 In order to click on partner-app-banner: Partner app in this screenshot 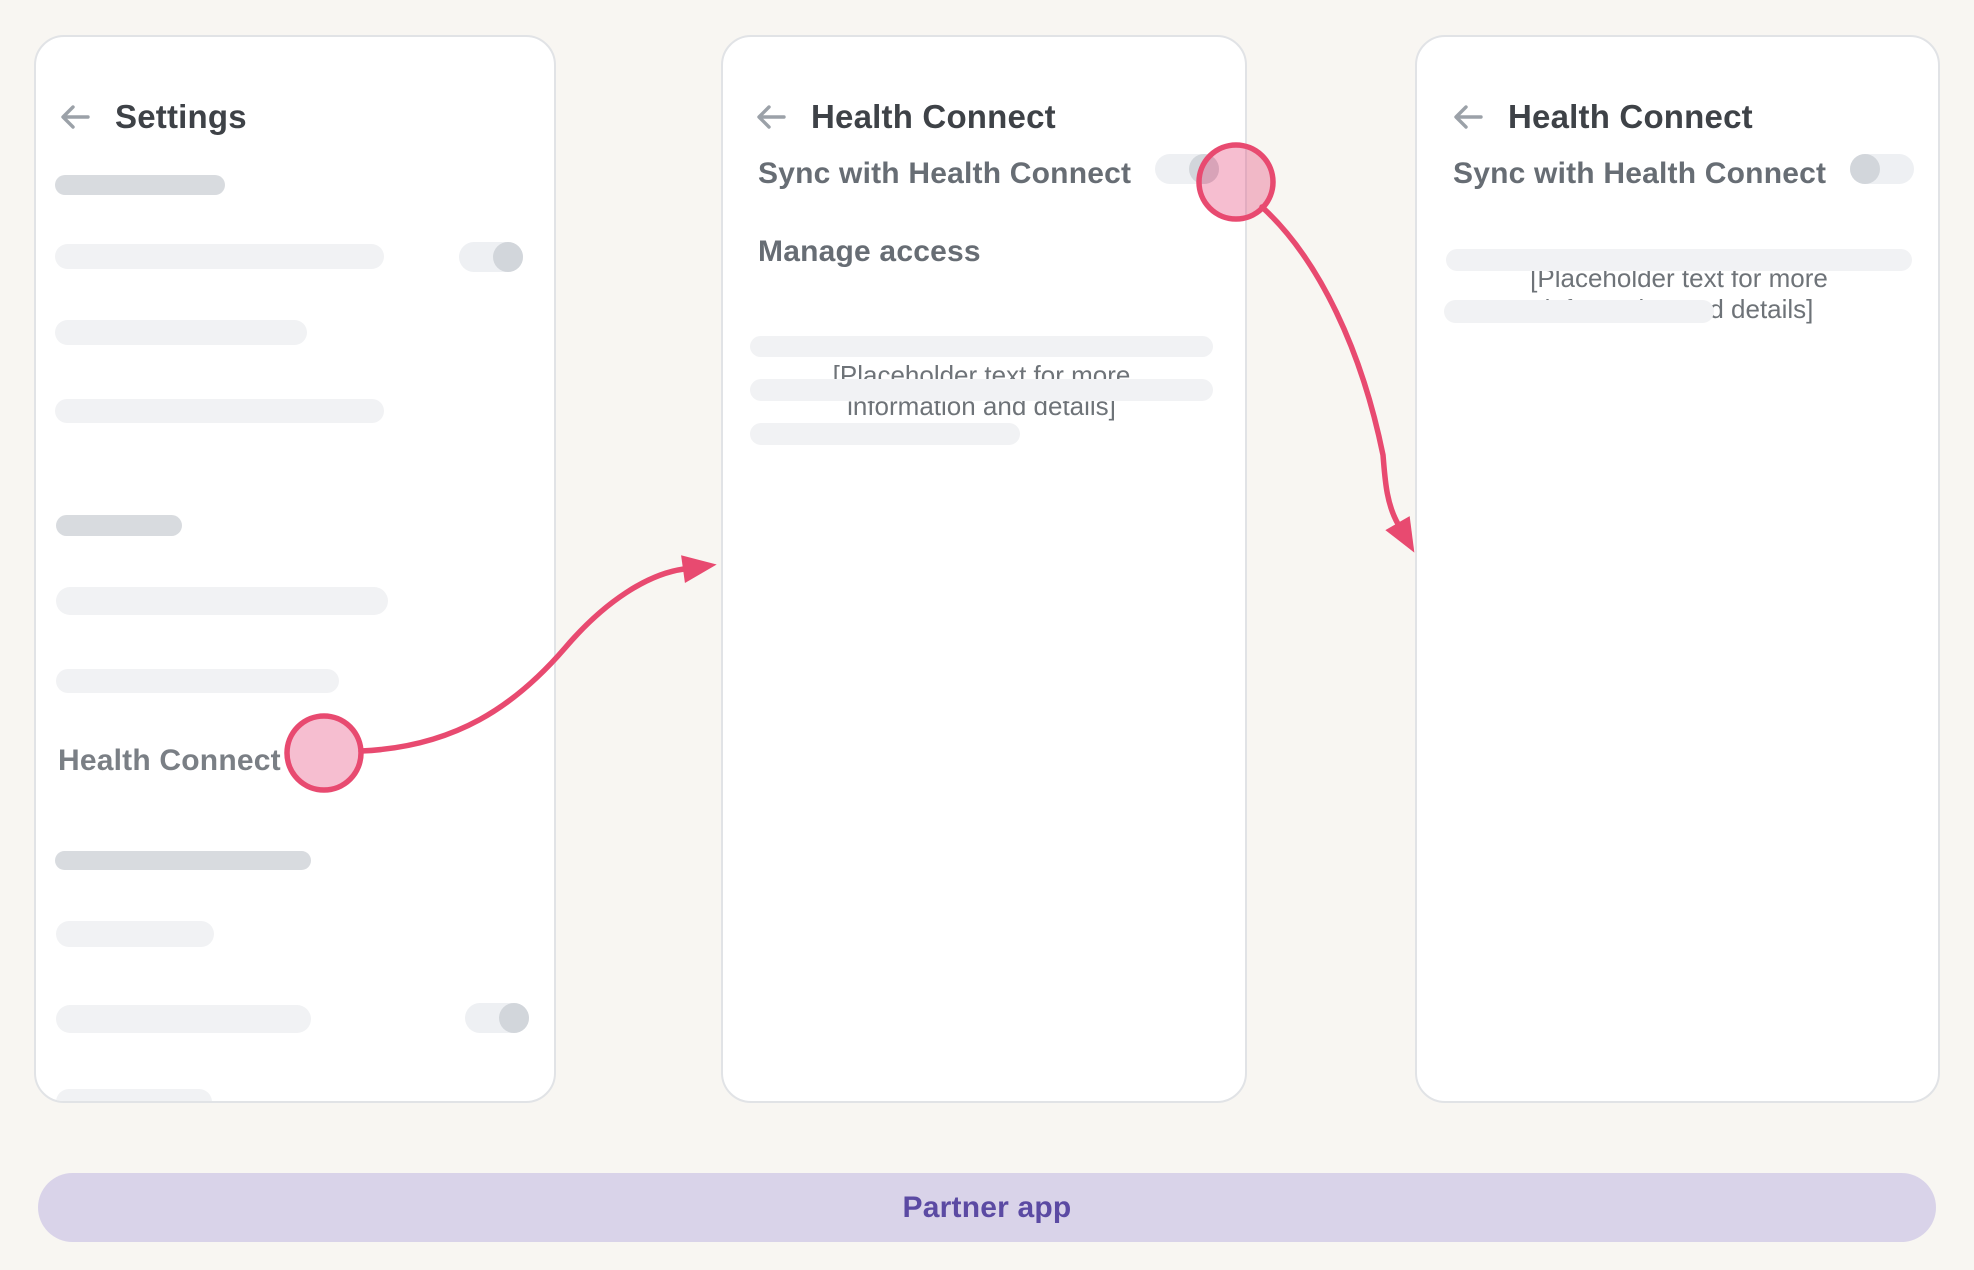, I will do `click(987, 1207)`.